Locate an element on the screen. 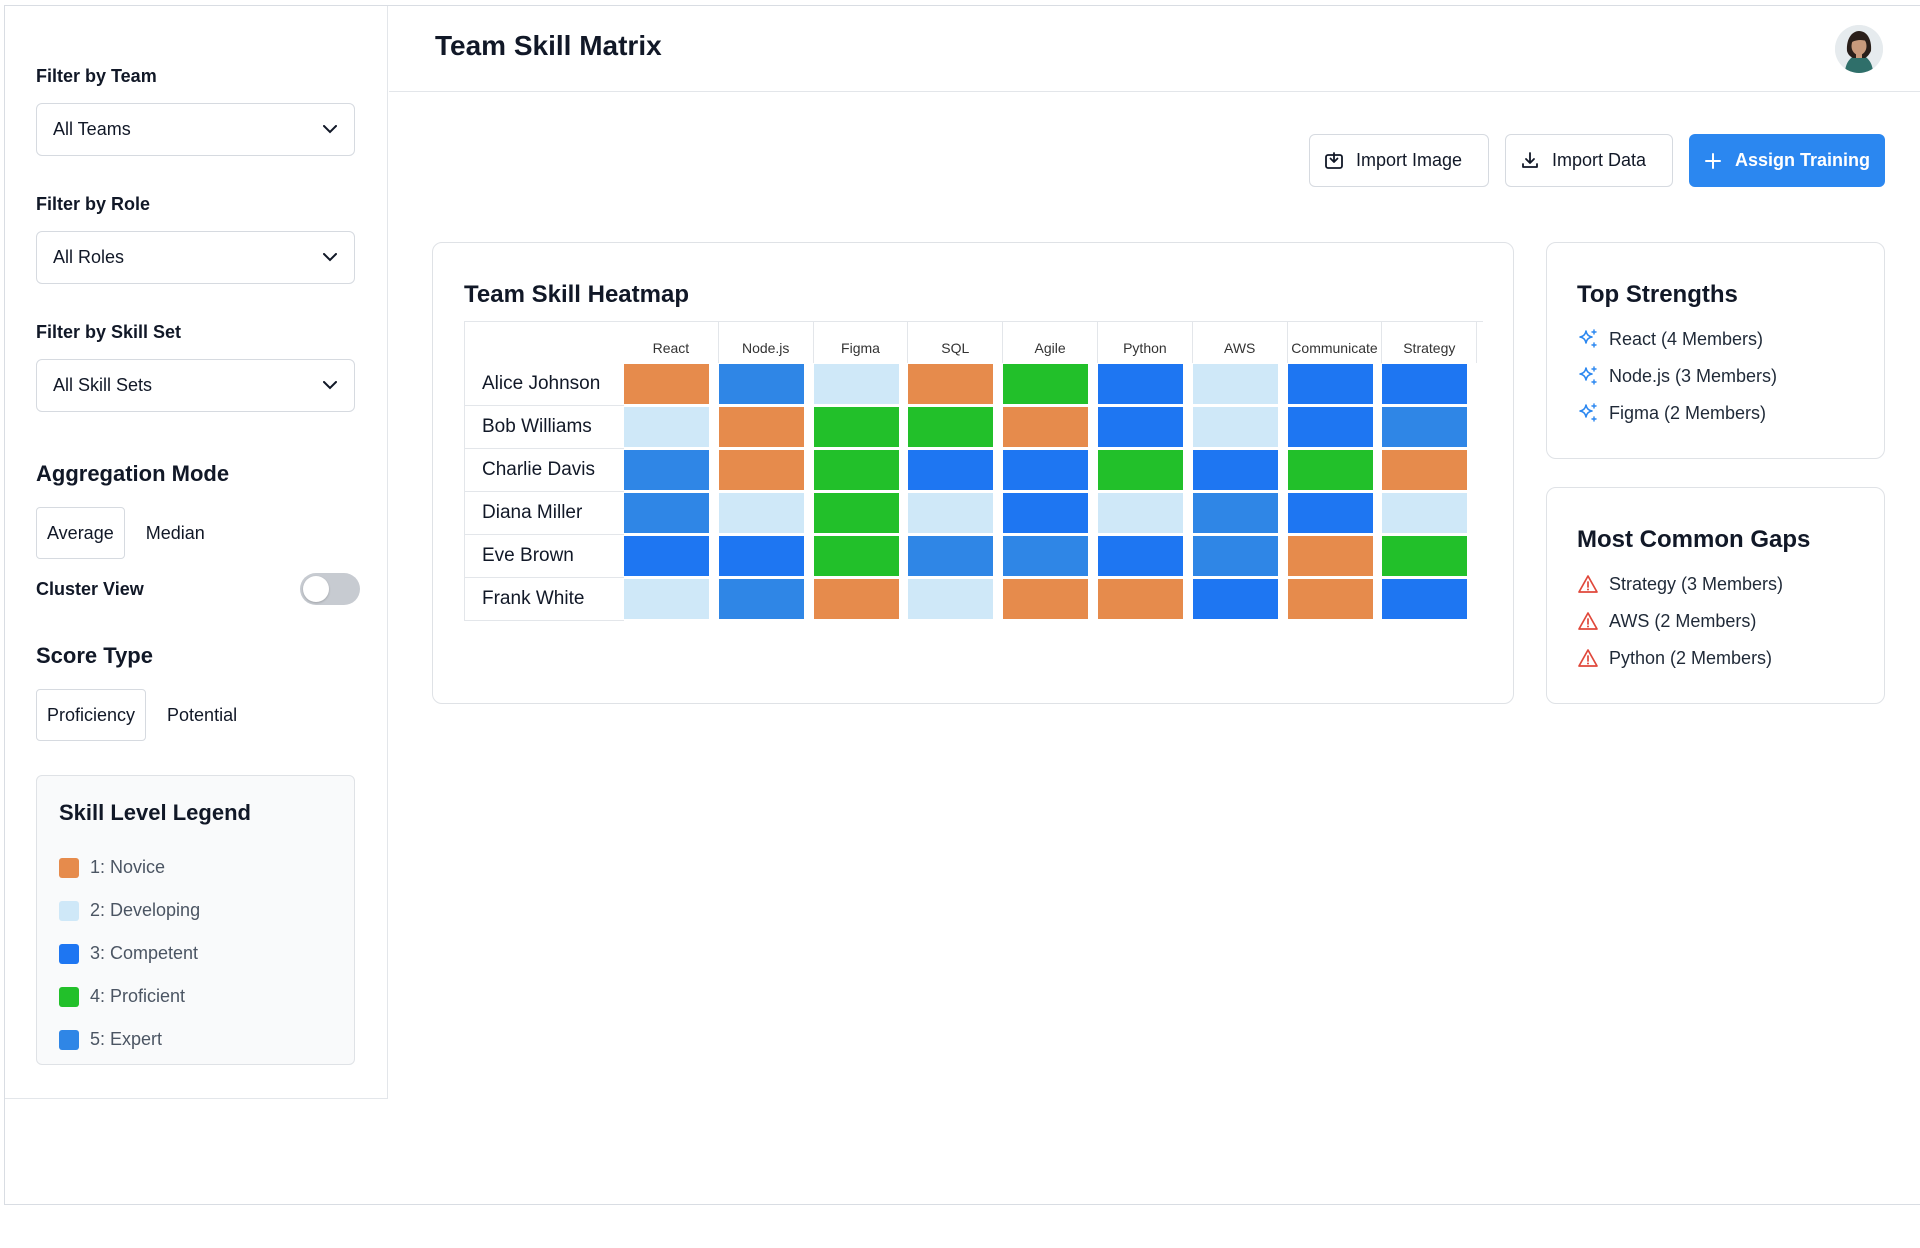 This screenshot has width=1920, height=1248. legend-item: 1: Novice is located at coordinates (112, 867).